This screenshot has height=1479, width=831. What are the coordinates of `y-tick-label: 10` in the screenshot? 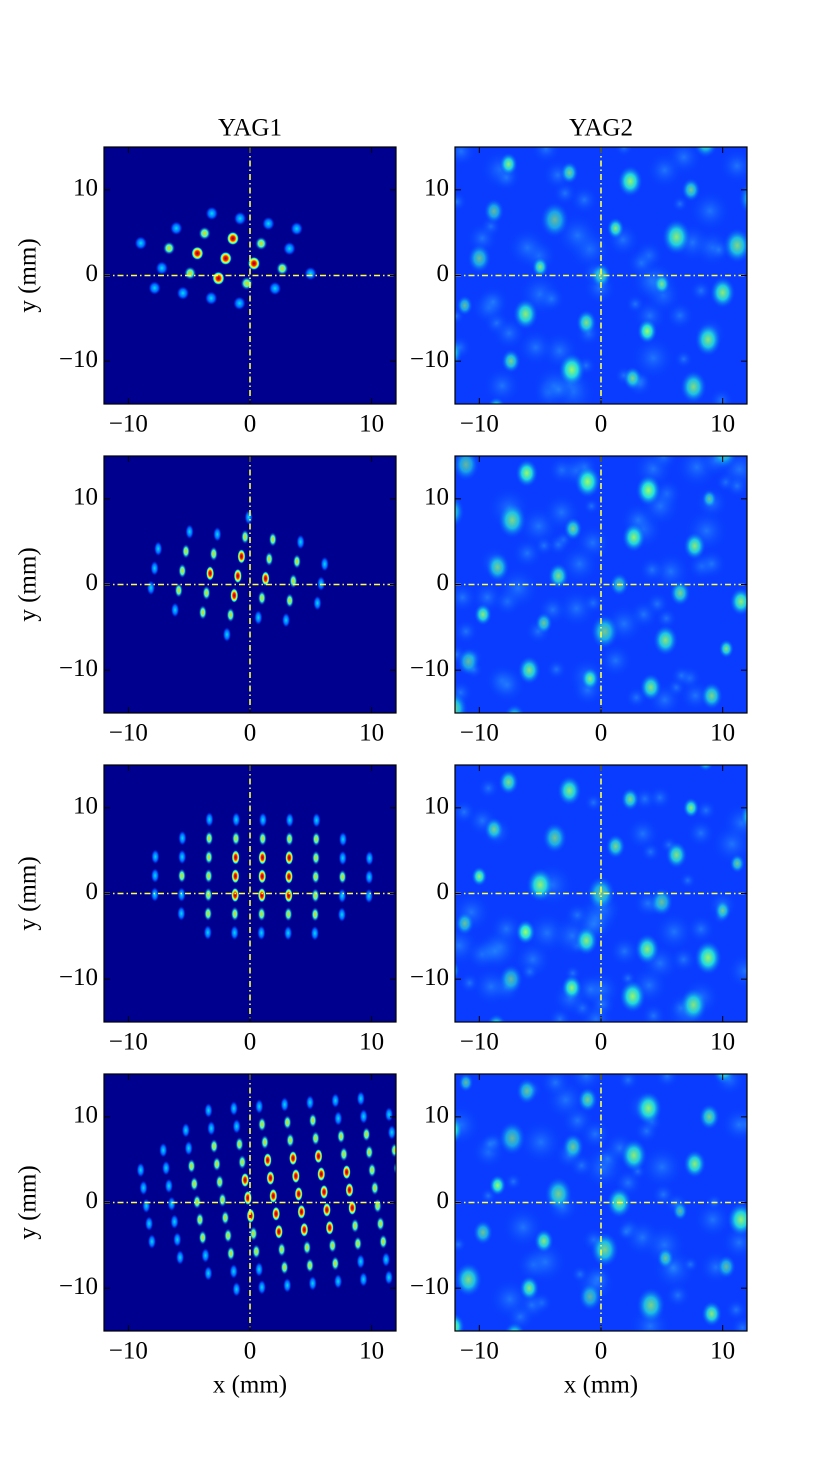 It's located at (436, 806).